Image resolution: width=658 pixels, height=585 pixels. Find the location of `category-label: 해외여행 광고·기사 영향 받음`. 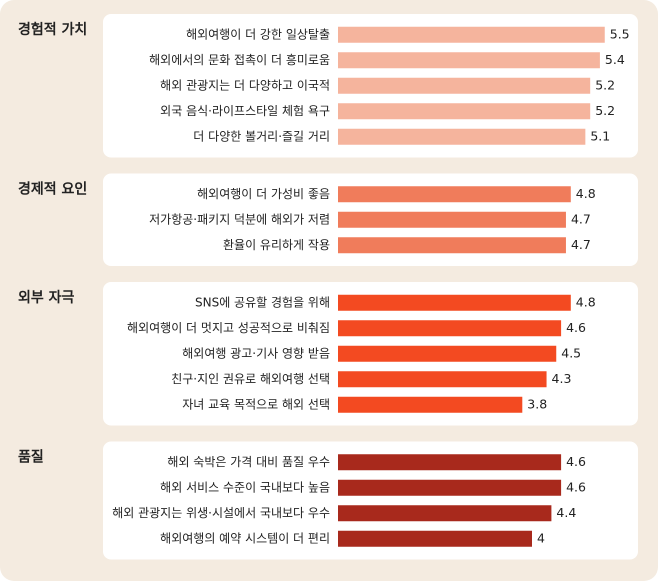

category-label: 해외여행 광고·기사 영향 받음 is located at coordinates (256, 352).